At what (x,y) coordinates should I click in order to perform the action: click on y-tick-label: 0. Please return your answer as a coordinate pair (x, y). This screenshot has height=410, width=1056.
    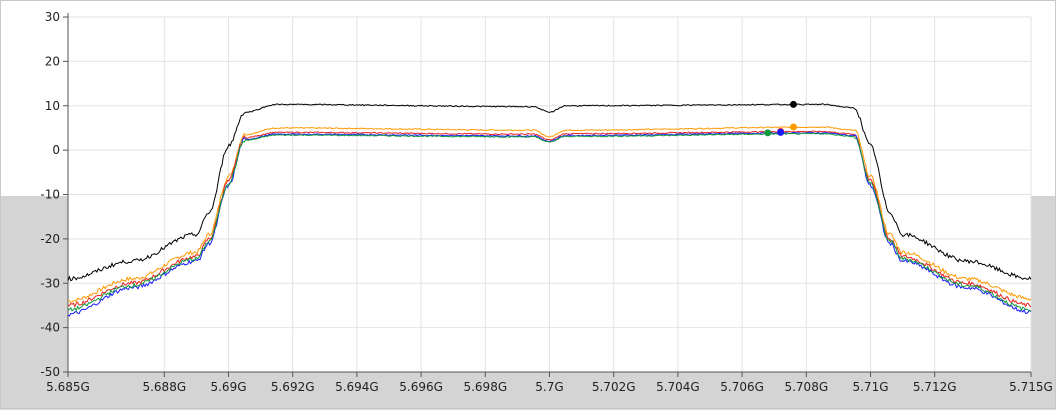
    Looking at the image, I should click on (56, 150).